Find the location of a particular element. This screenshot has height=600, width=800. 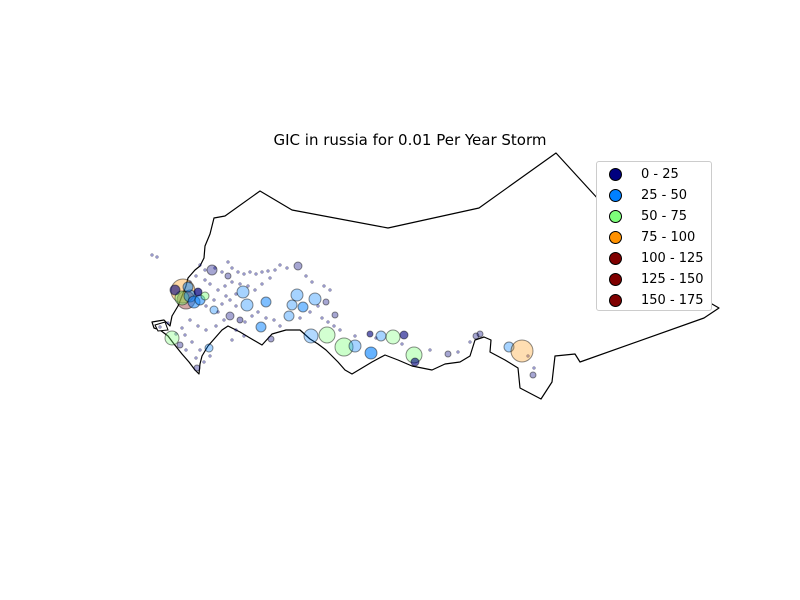

legend-item: 100 - 125 is located at coordinates (655, 259).